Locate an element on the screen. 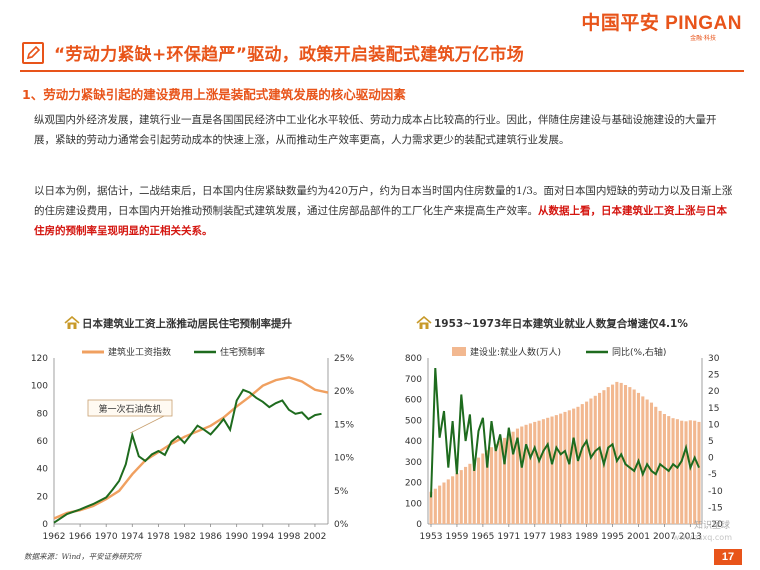  pencil-edit-icon is located at coordinates (33, 53).